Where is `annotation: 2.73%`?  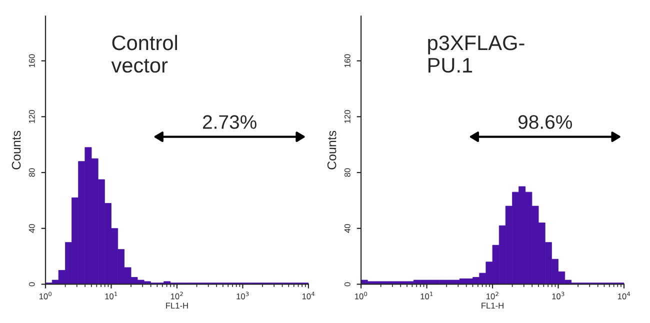
annotation: 2.73% is located at coordinates (229, 122).